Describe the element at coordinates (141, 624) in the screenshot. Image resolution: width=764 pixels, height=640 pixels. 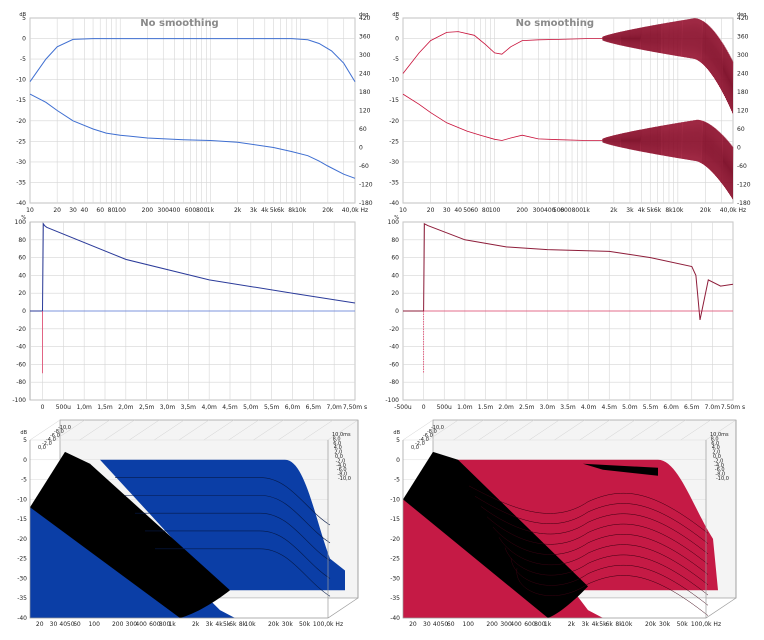
I see `x-tick-label: 400` at that location.